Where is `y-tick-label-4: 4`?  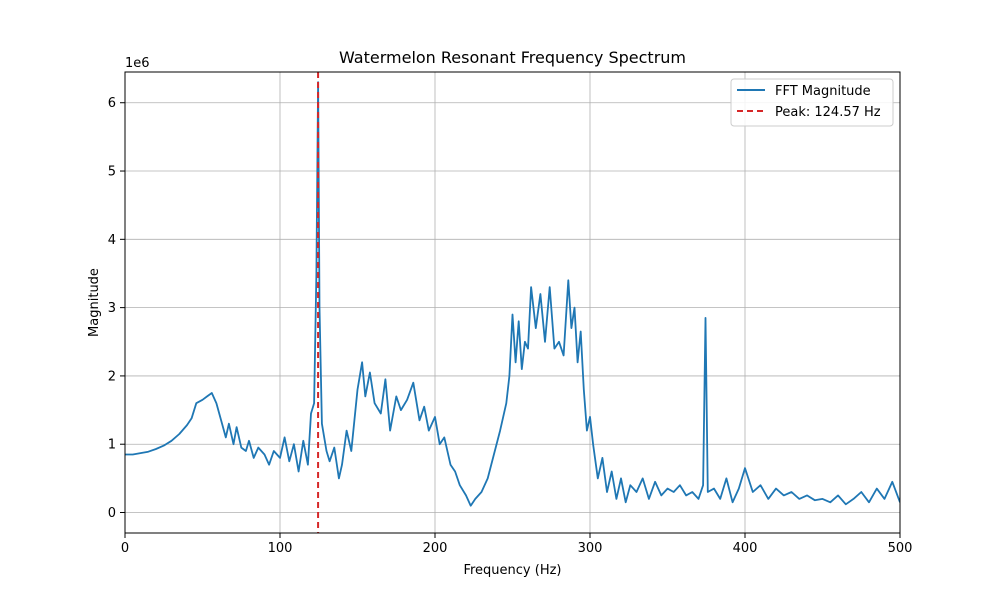 y-tick-label-4: 4 is located at coordinates (112, 240).